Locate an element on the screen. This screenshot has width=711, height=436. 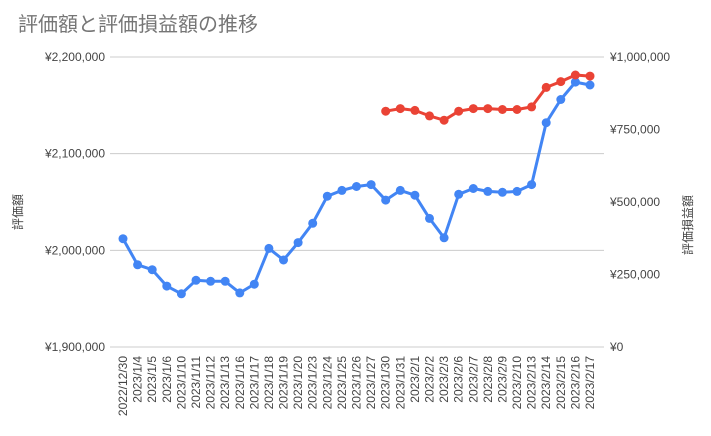
x-axis-tick-label: 2023/1/6 is located at coordinates (167, 379).